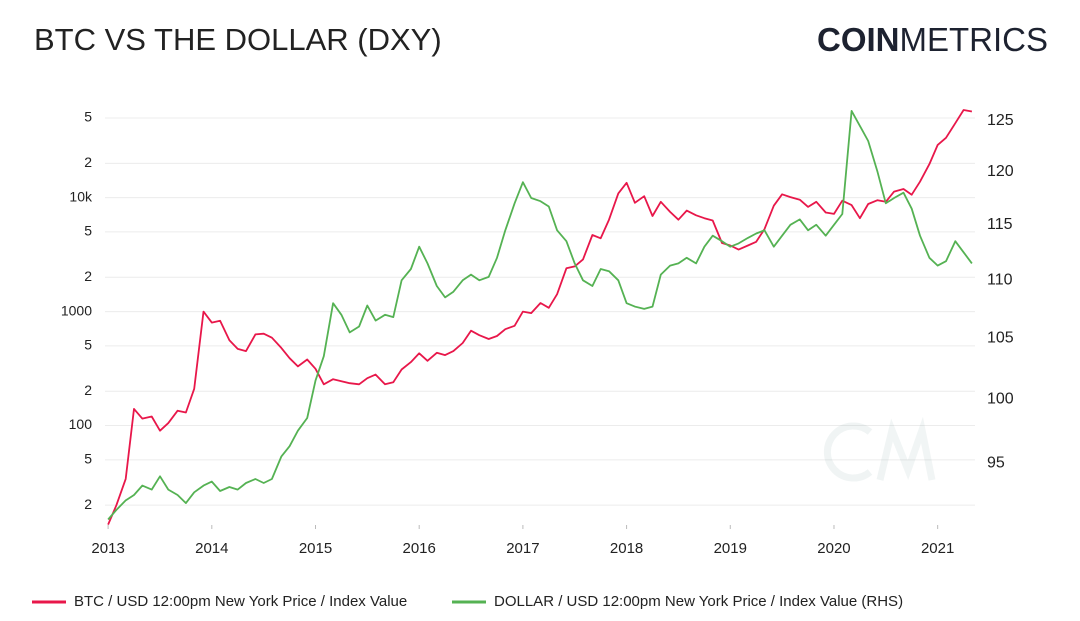 The width and height of the screenshot is (1080, 621). What do you see at coordinates (906, 448) in the screenshot?
I see `watermark-m` at bounding box center [906, 448].